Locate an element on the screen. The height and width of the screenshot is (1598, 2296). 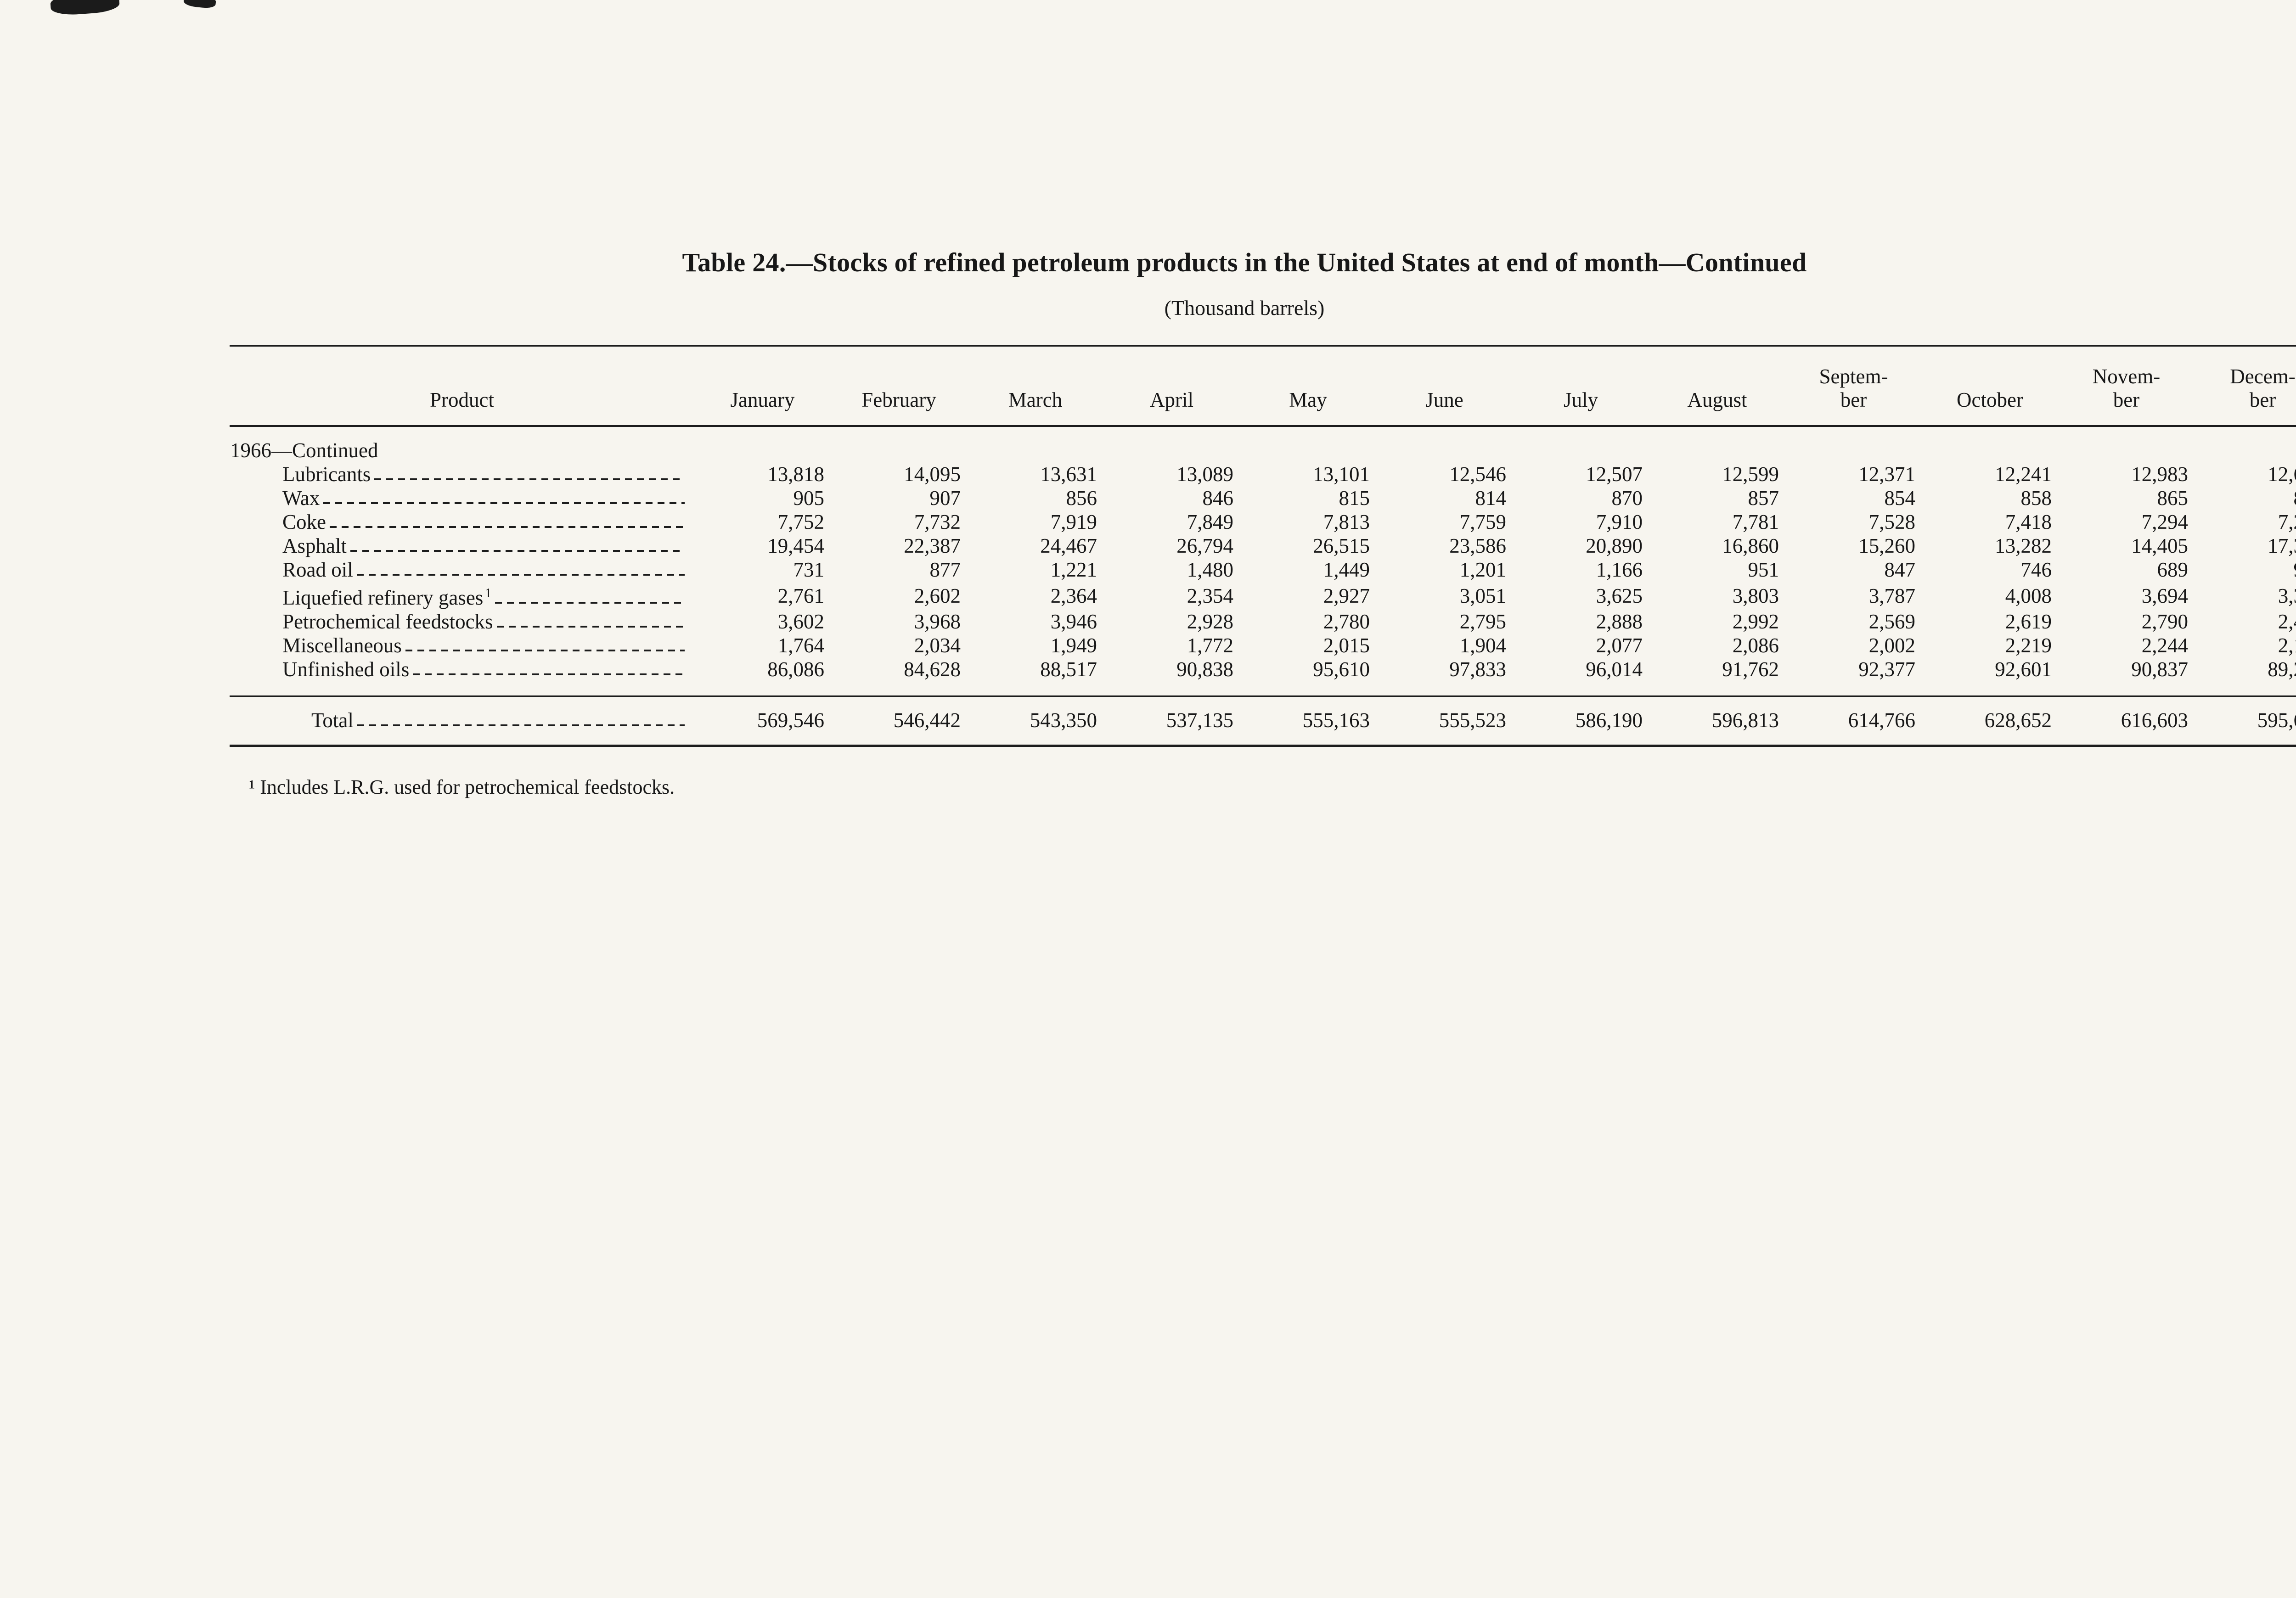
value-cell: 95,610 is located at coordinates (1341, 669).